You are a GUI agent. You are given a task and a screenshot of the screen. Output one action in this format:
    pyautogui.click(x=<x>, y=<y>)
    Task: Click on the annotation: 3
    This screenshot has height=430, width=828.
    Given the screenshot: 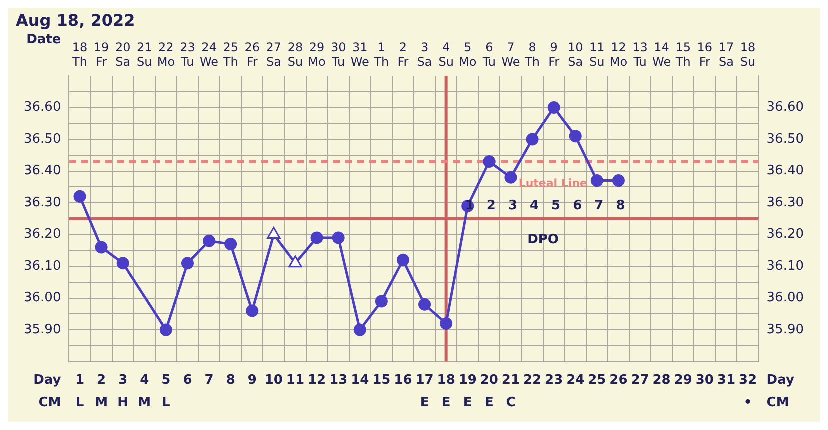 What is the action you would take?
    pyautogui.click(x=513, y=206)
    